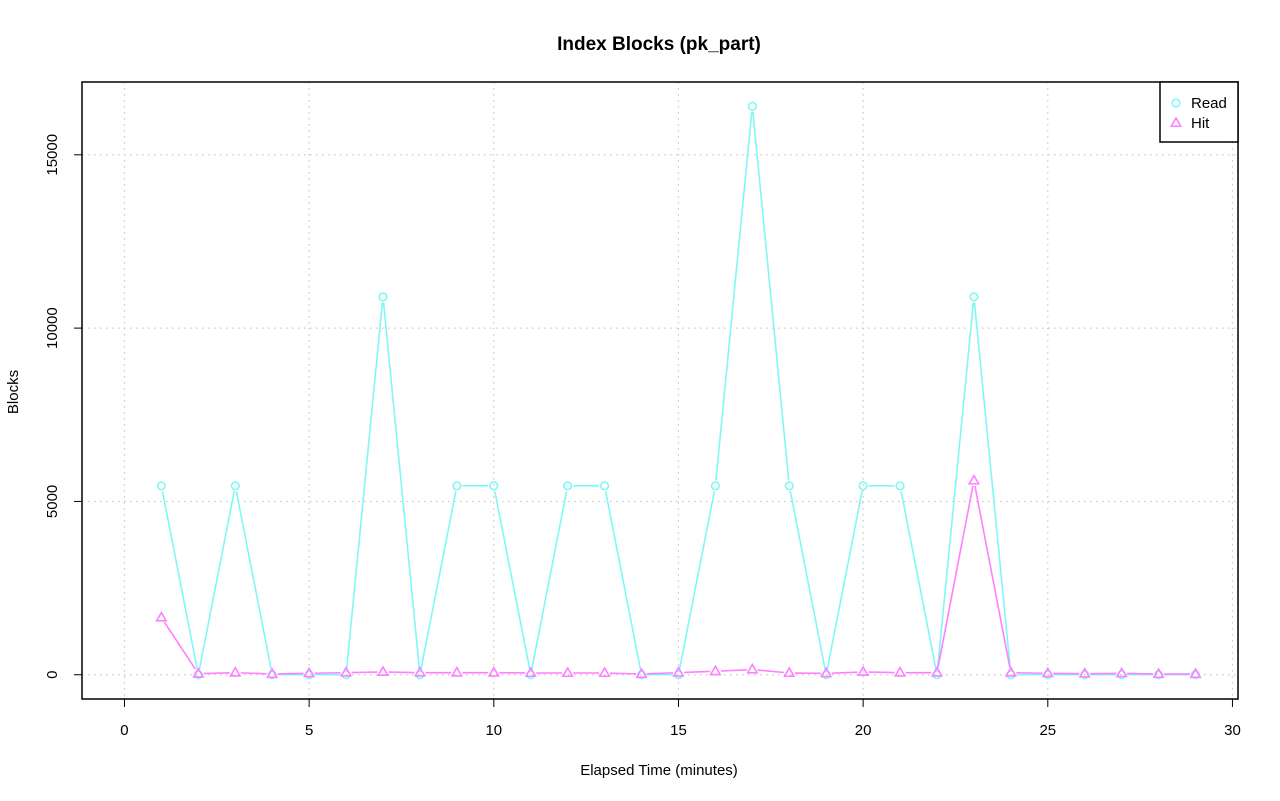  What do you see at coordinates (52, 501) in the screenshot?
I see `y-tick-label: 5000` at bounding box center [52, 501].